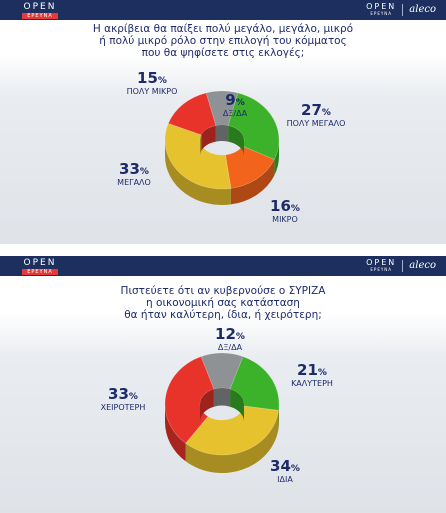 The height and width of the screenshot is (513, 446). What do you see at coordinates (230, 338) in the screenshot?
I see `slice-label-dk: 12% ΔΞ/ΔΑ` at bounding box center [230, 338].